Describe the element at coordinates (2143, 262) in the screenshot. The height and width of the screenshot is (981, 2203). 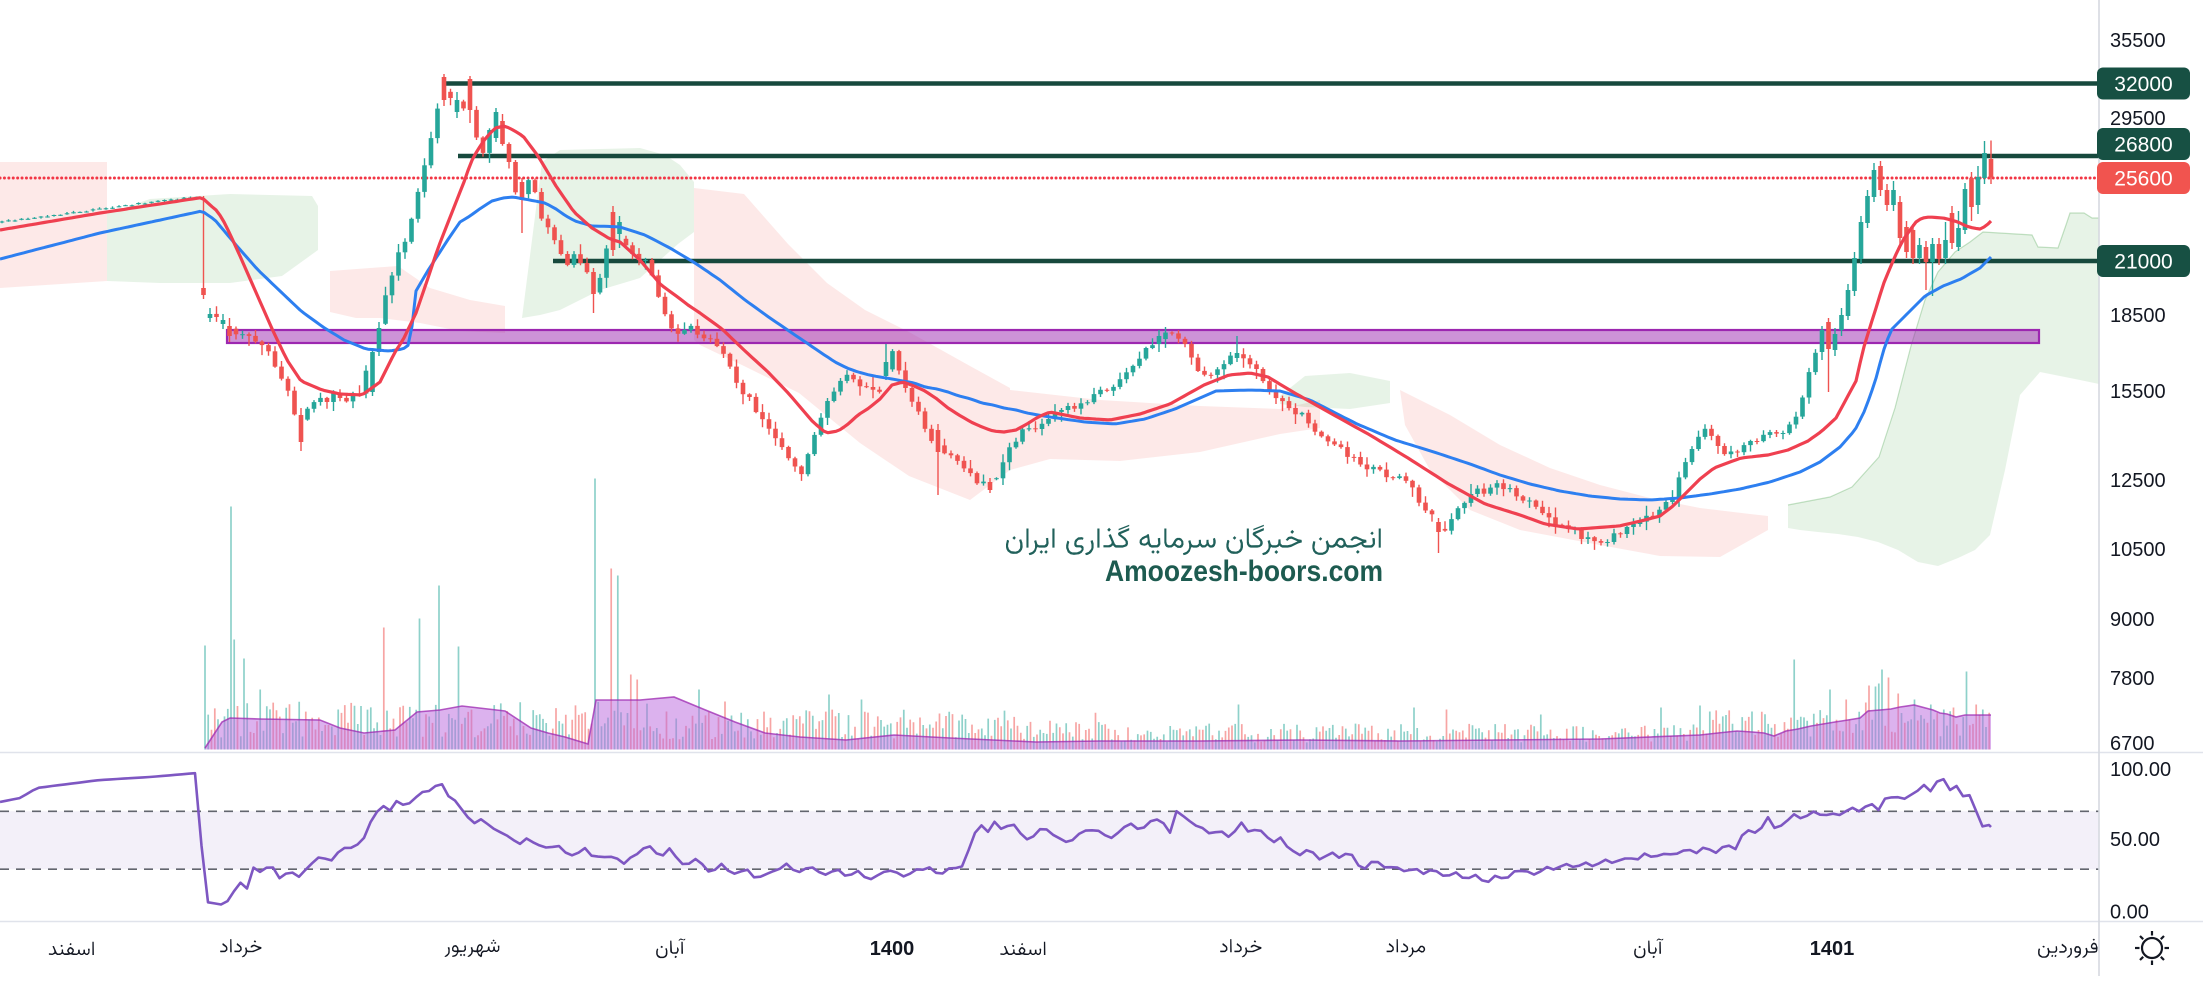
I see `svg-text: 21000` at that location.